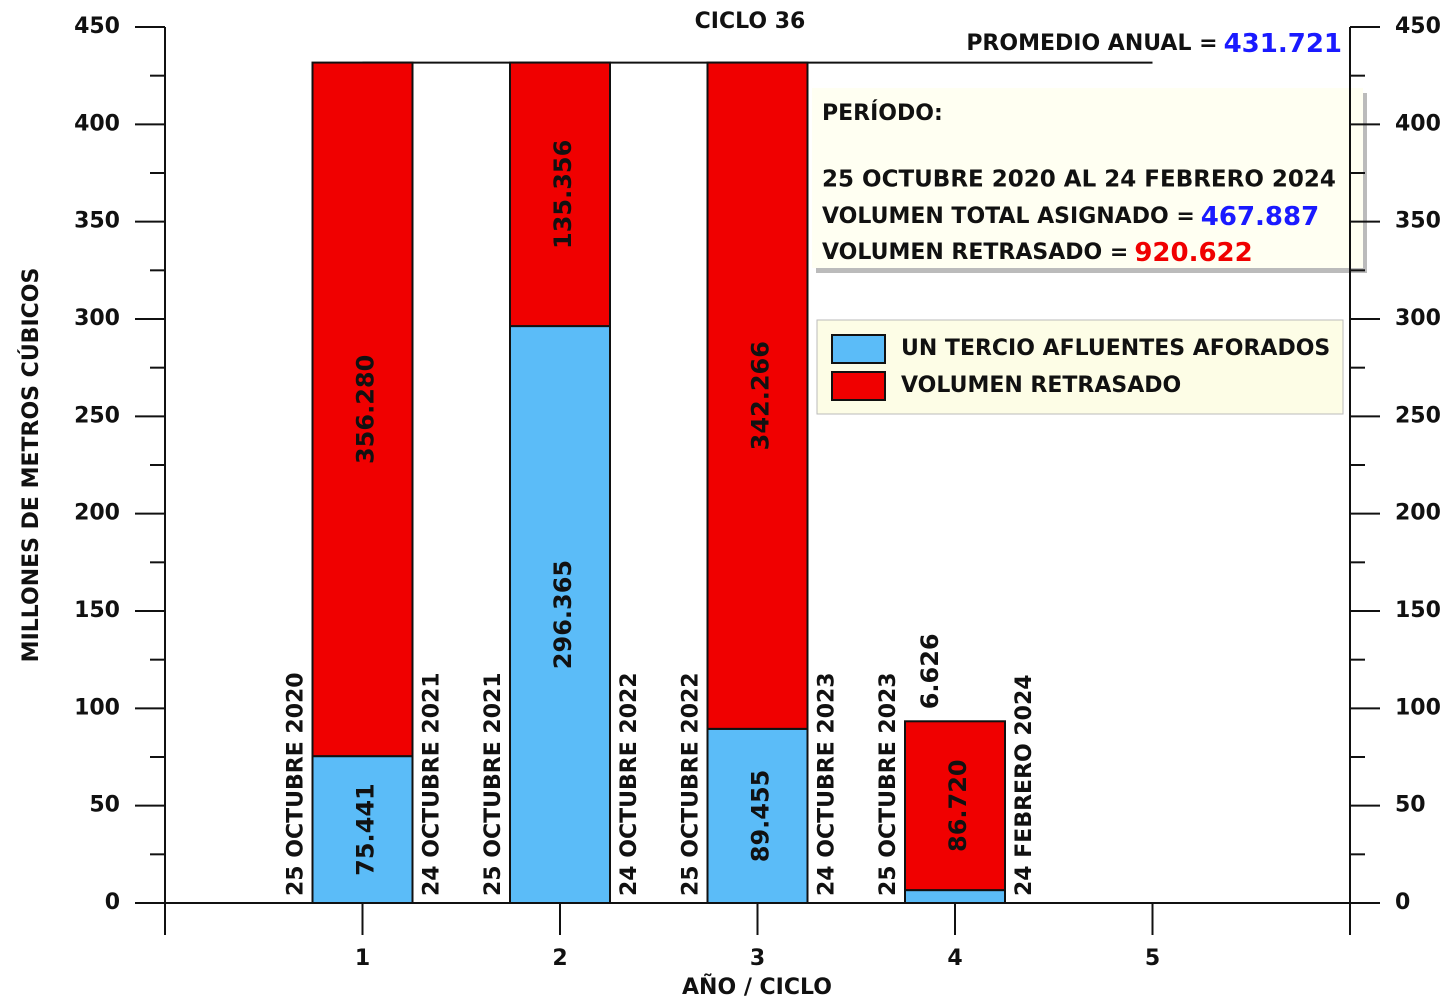  Describe the element at coordinates (97, 123) in the screenshot. I see `y-tick-label: 400` at that location.